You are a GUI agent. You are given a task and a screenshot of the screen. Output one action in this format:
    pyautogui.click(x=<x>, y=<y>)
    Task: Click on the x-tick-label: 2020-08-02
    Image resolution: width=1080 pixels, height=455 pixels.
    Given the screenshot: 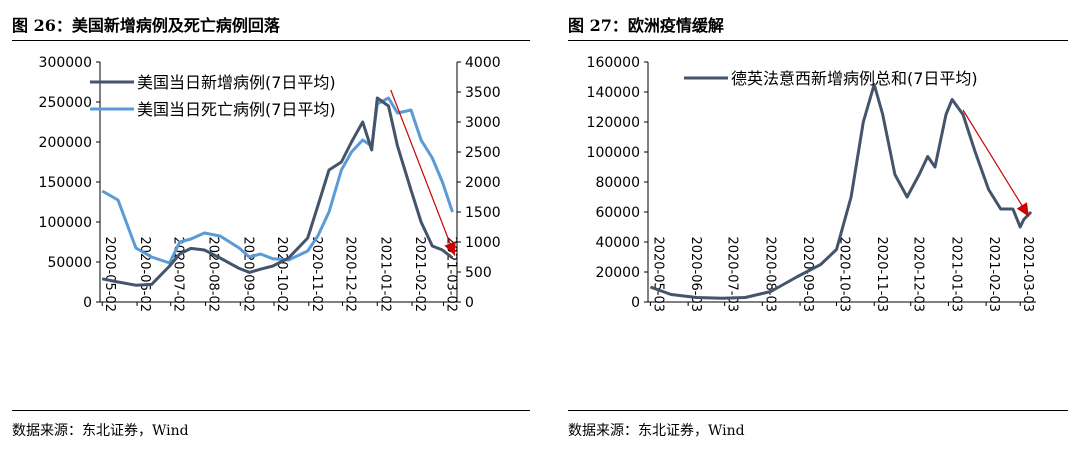 What is the action you would take?
    pyautogui.click(x=213, y=274)
    